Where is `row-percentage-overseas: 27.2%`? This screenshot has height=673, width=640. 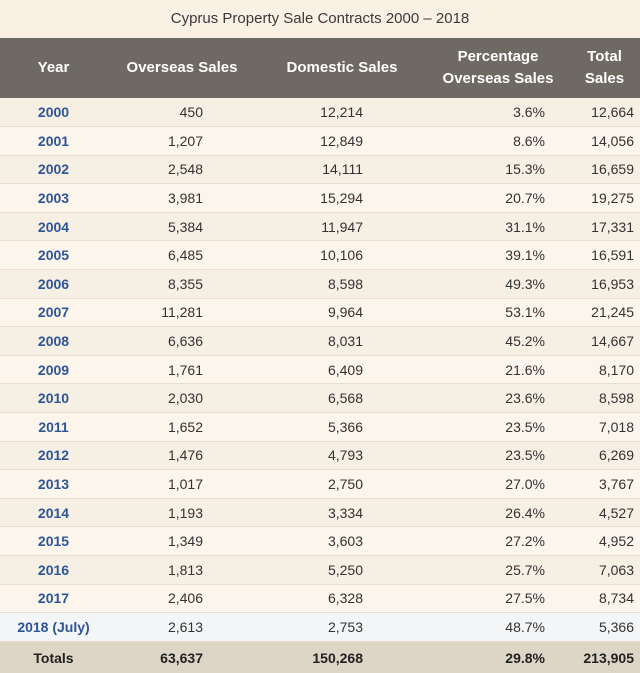 row-percentage-overseas: 27.2% is located at coordinates (498, 541).